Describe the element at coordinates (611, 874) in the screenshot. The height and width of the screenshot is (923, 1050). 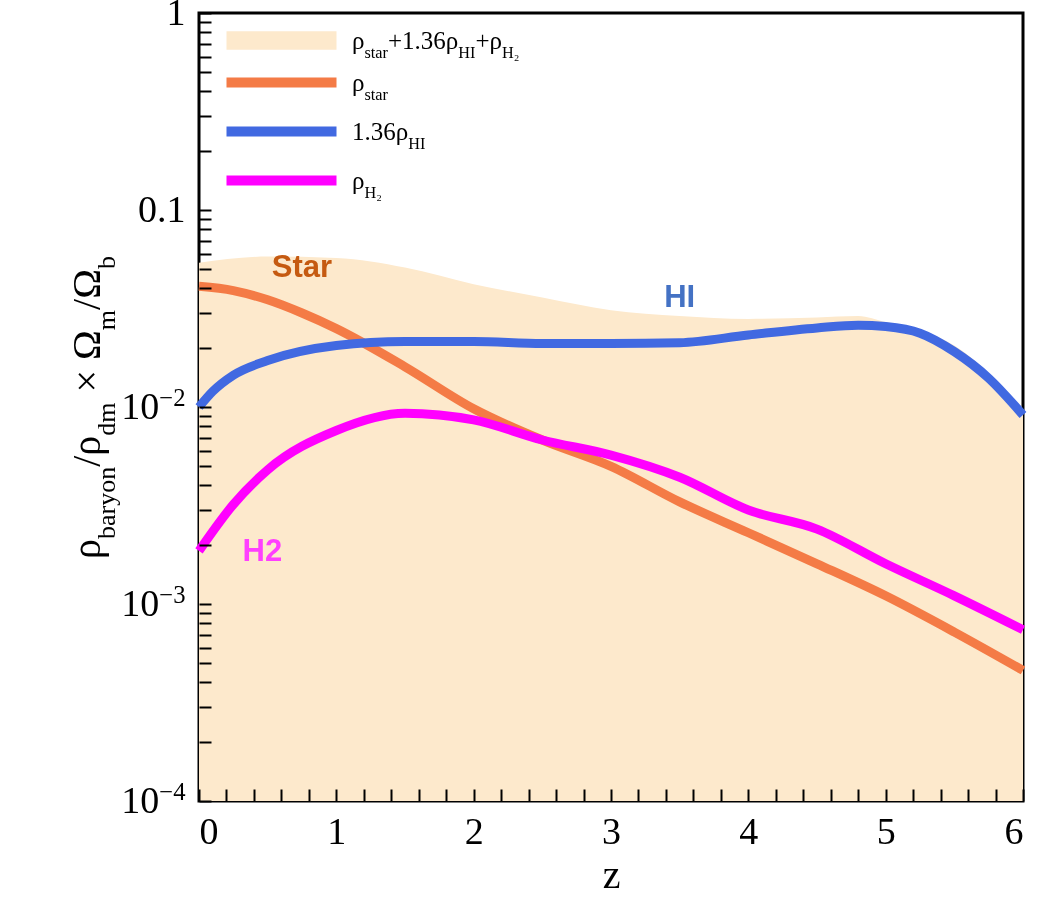
I see `x-axis-title: z` at that location.